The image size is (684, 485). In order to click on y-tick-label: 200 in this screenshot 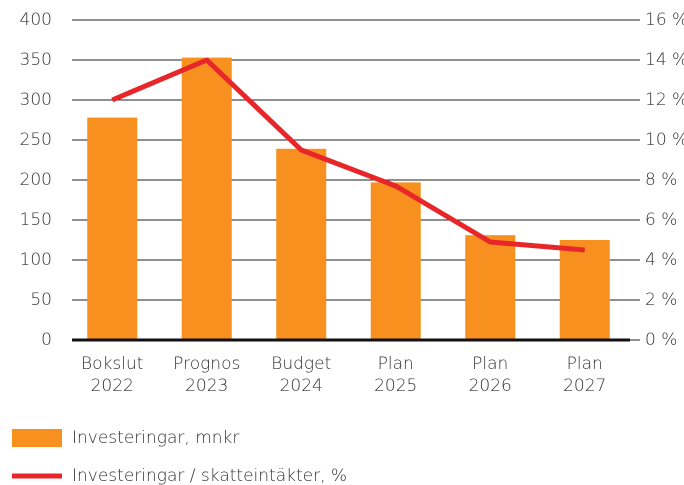, I will do `click(36, 180)`.